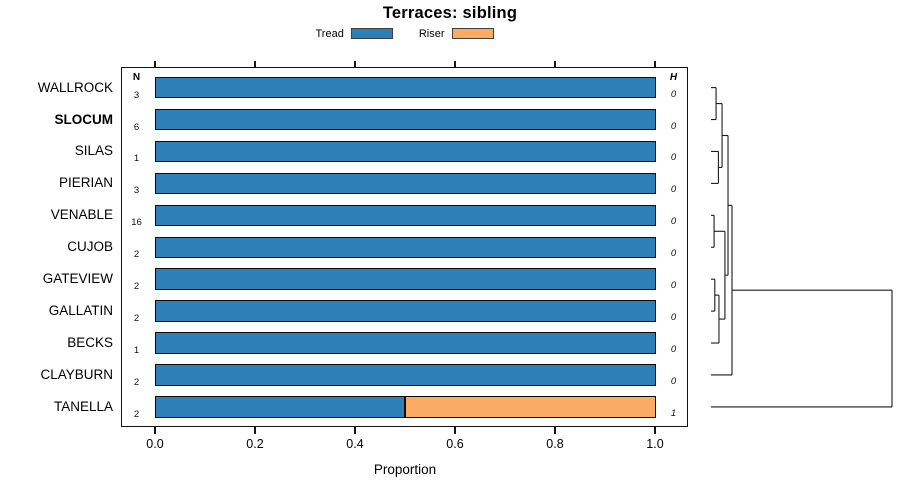 This screenshot has width=900, height=500. Describe the element at coordinates (355, 444) in the screenshot. I see `x-tick-label: 0.4` at that location.